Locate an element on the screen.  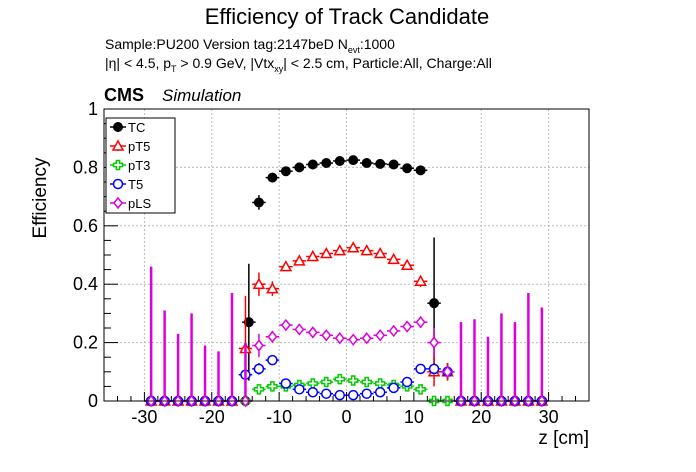
subtitle-line-1-sub: evt is located at coordinates (354, 50).